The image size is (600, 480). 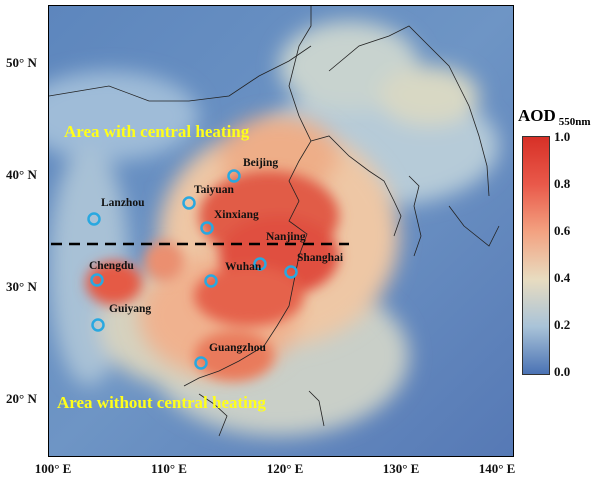 What do you see at coordinates (123, 203) in the screenshot?
I see `city-label-lanzhou: Lanzhou` at bounding box center [123, 203].